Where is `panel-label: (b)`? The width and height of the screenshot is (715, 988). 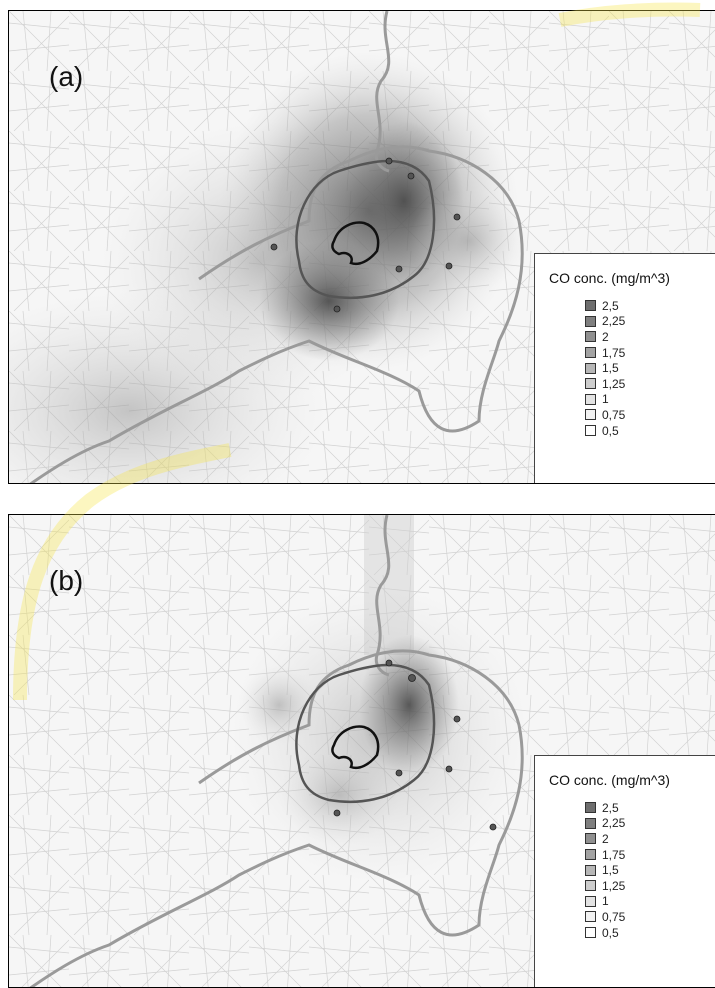
panel-label: (b) is located at coordinates (66, 580).